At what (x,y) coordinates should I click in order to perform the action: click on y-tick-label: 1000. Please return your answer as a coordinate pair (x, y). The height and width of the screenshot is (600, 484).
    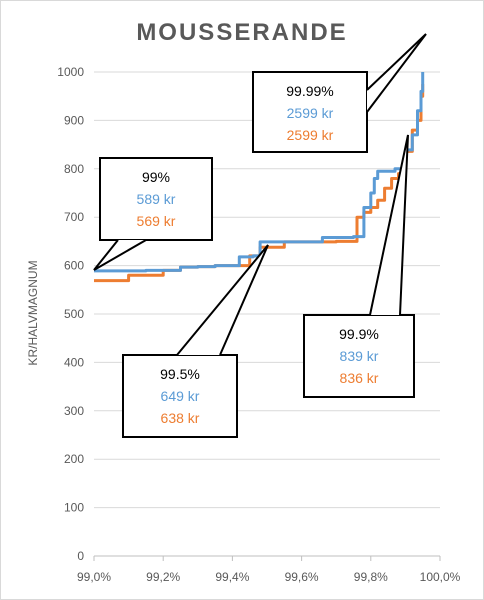
    Looking at the image, I should click on (70, 72).